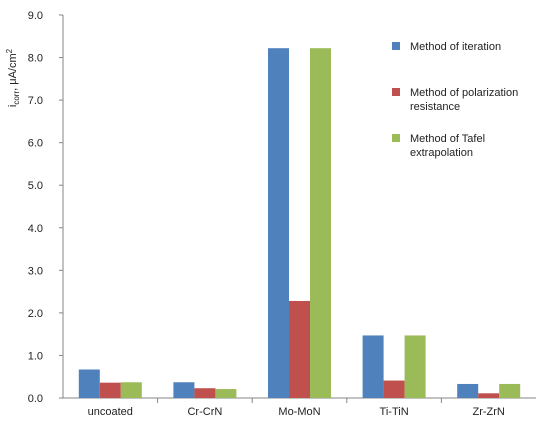 This screenshot has width=550, height=427. Describe the element at coordinates (394, 412) in the screenshot. I see `x-tick-label: Ti-TiN` at that location.